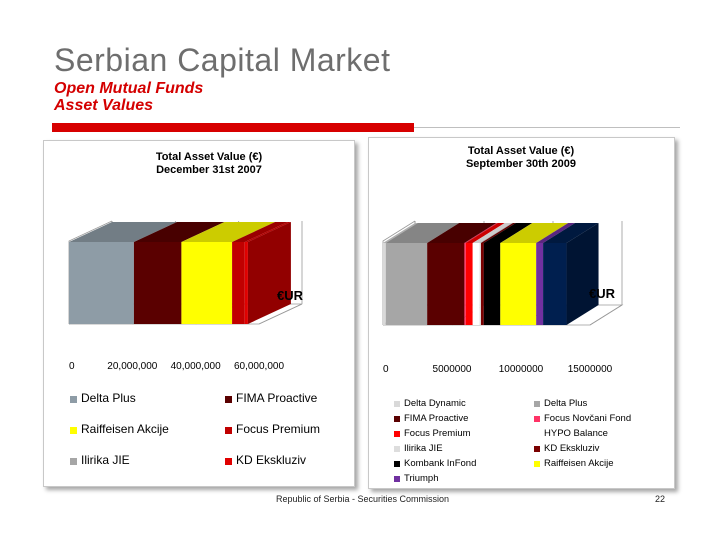  I want to click on bar-group, so click(491, 274).